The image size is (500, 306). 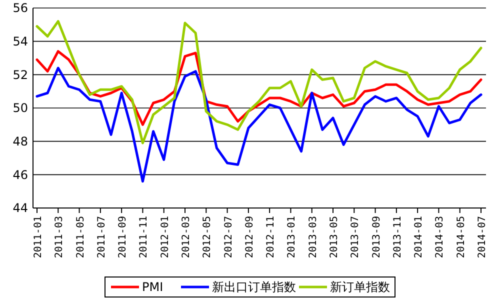 What do you see at coordinates (482, 237) in the screenshot?
I see `x-tick-label: 2014-07` at bounding box center [482, 237].